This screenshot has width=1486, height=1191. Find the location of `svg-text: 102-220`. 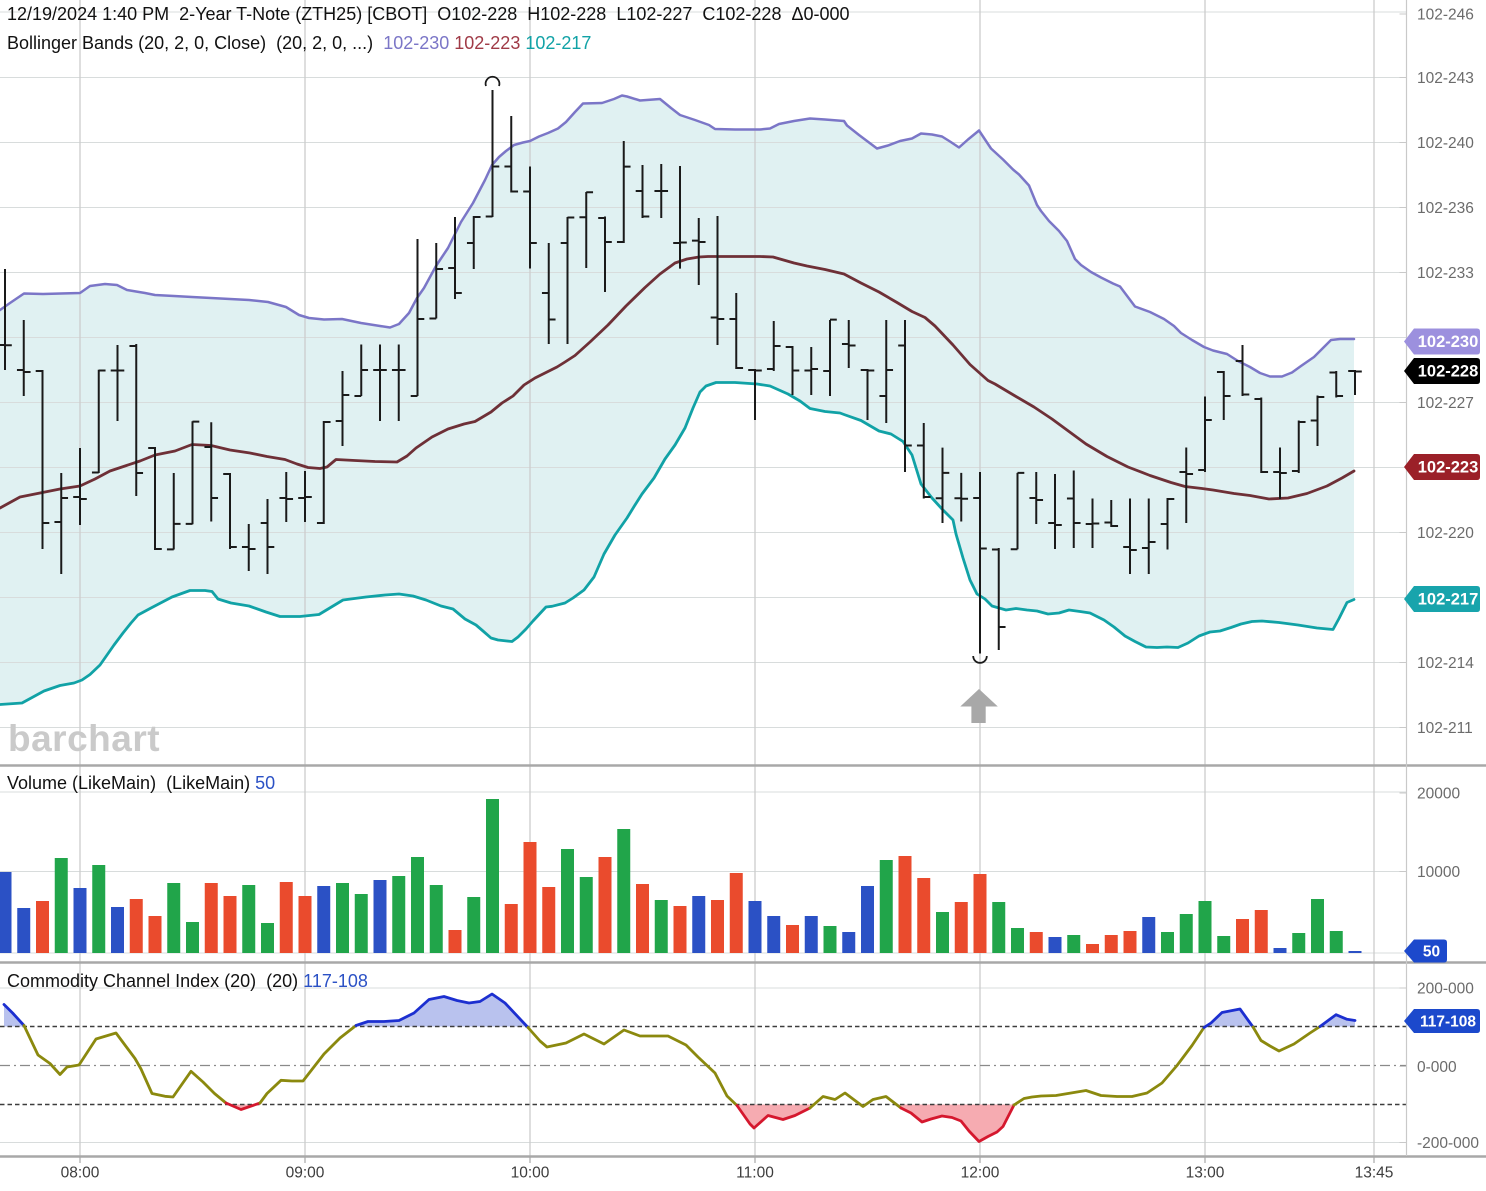

svg-text: 102-220 is located at coordinates (1445, 533).